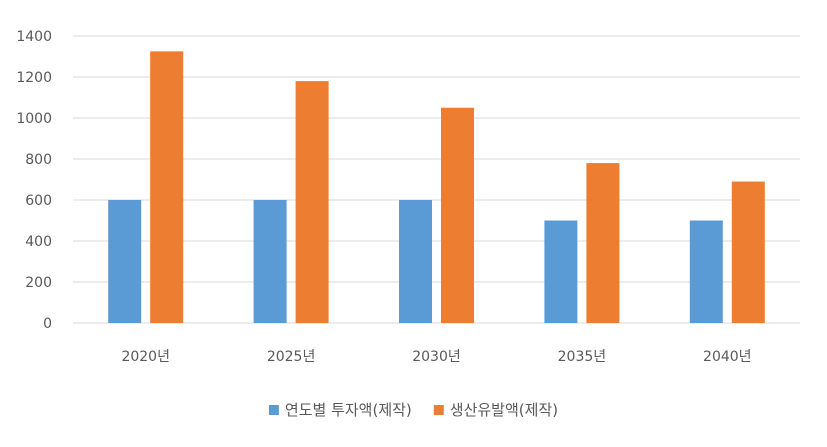 This screenshot has height=447, width=827. I want to click on x-tick-label: 2035년, so click(582, 357).